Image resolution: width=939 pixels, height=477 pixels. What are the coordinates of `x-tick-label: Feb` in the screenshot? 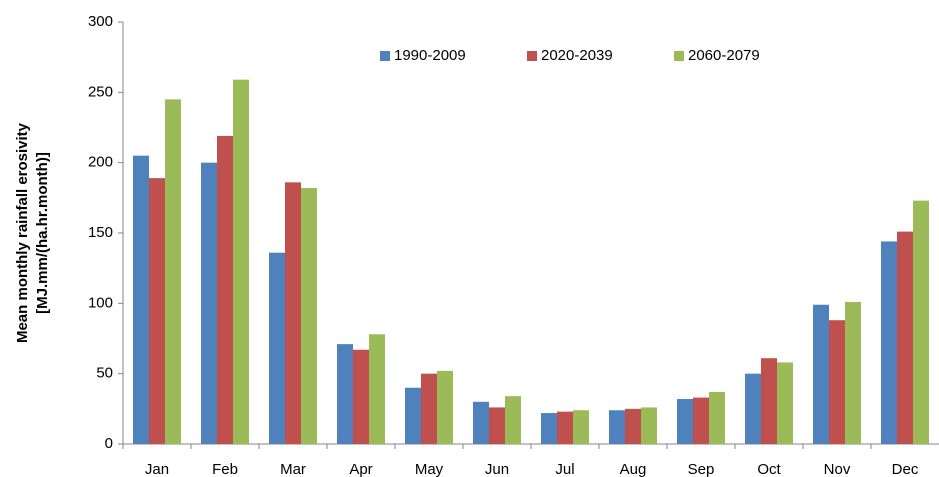 It's located at (225, 469).